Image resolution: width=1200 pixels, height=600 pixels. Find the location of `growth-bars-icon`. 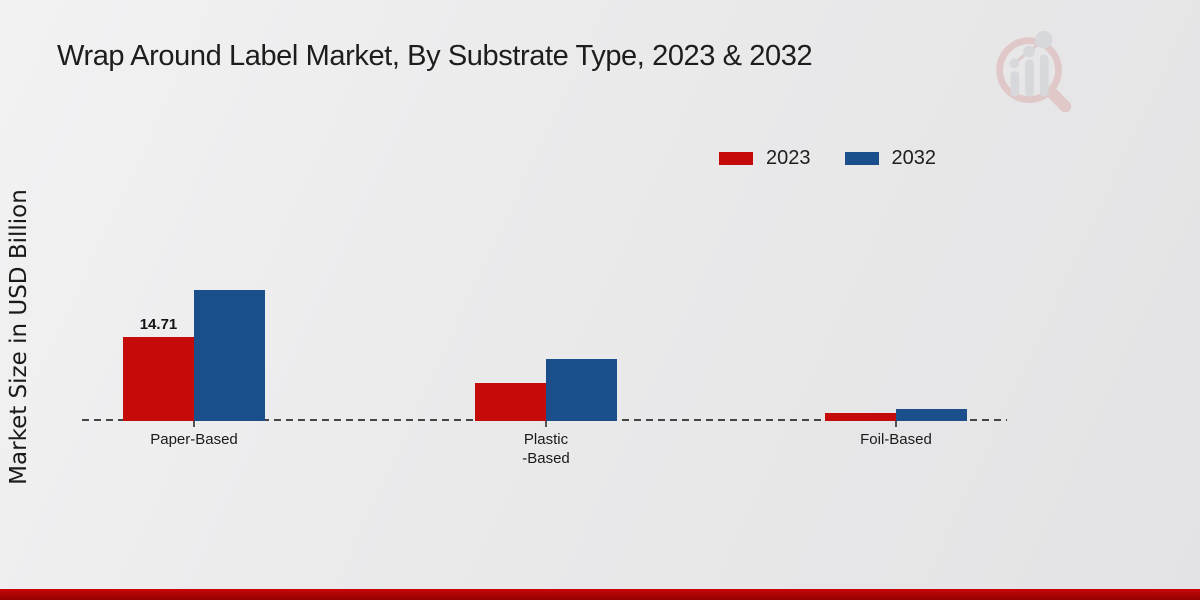

growth-bars-icon is located at coordinates (1031, 63).